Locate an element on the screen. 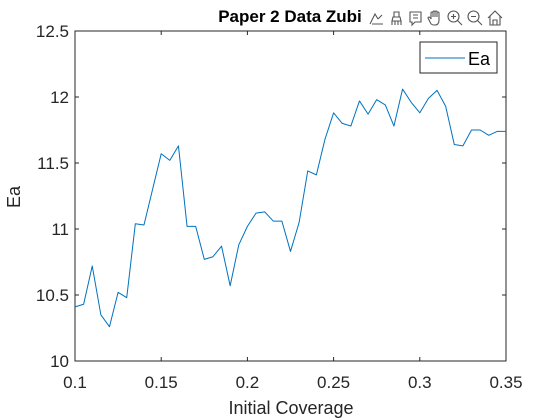 Image resolution: width=560 pixels, height=420 pixels. x-axis-label: Initial Coverage is located at coordinates (290, 408).